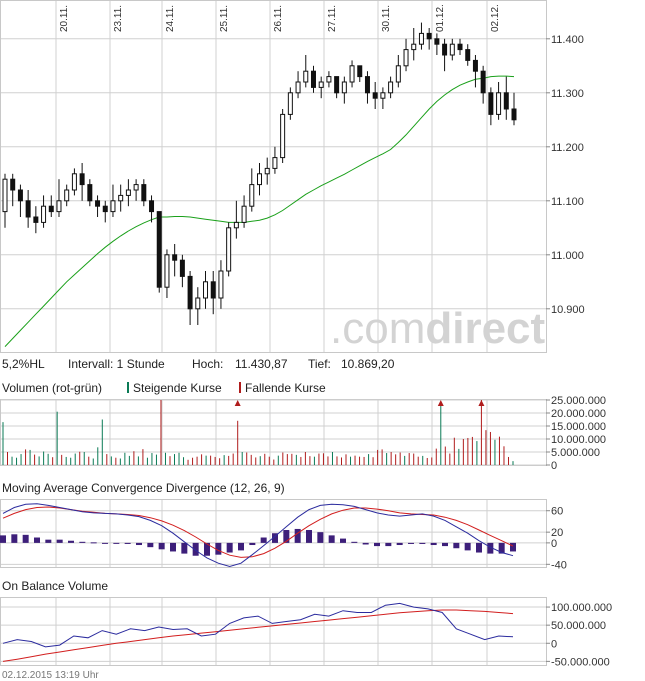 This screenshot has width=645, height=681. I want to click on price-tick-label: 10.900, so click(568, 310).